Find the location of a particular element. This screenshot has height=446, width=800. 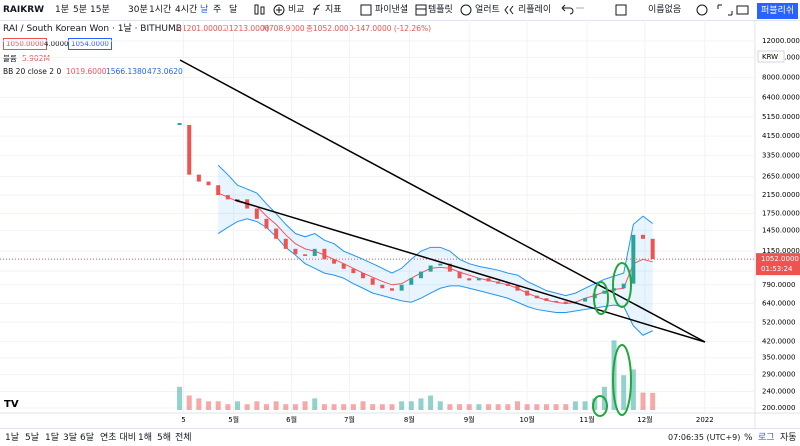

y-tick-label: 8000.0000 is located at coordinates (781, 77).